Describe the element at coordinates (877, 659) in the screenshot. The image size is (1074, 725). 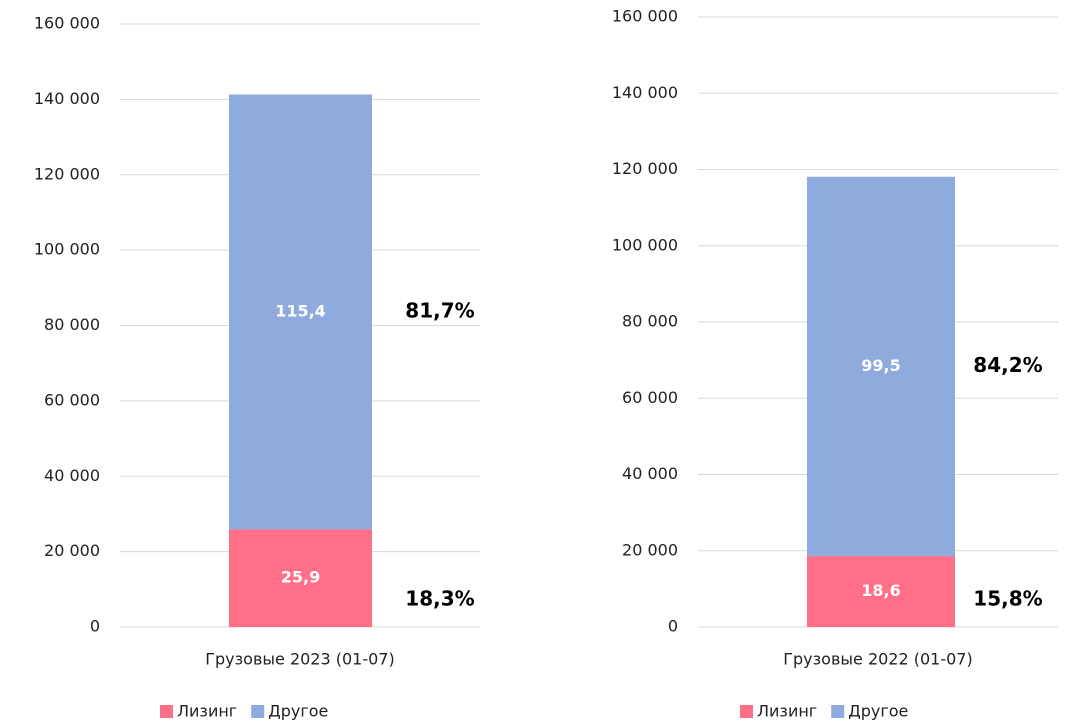
I see `x-tick-label: Грузовые 2022 (01-07)` at that location.